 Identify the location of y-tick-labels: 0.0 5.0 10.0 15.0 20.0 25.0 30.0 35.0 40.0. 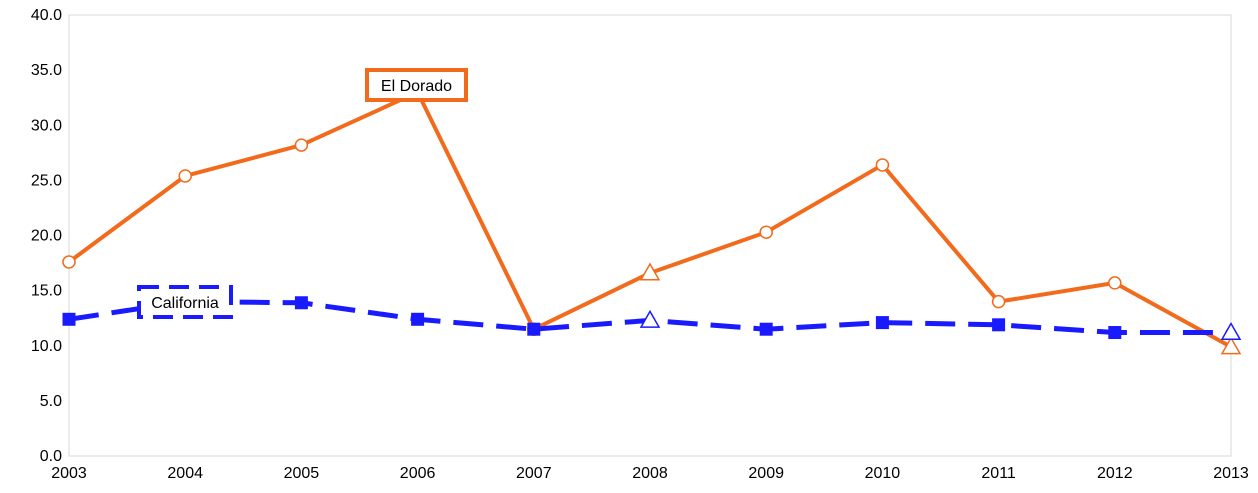
(46, 236).